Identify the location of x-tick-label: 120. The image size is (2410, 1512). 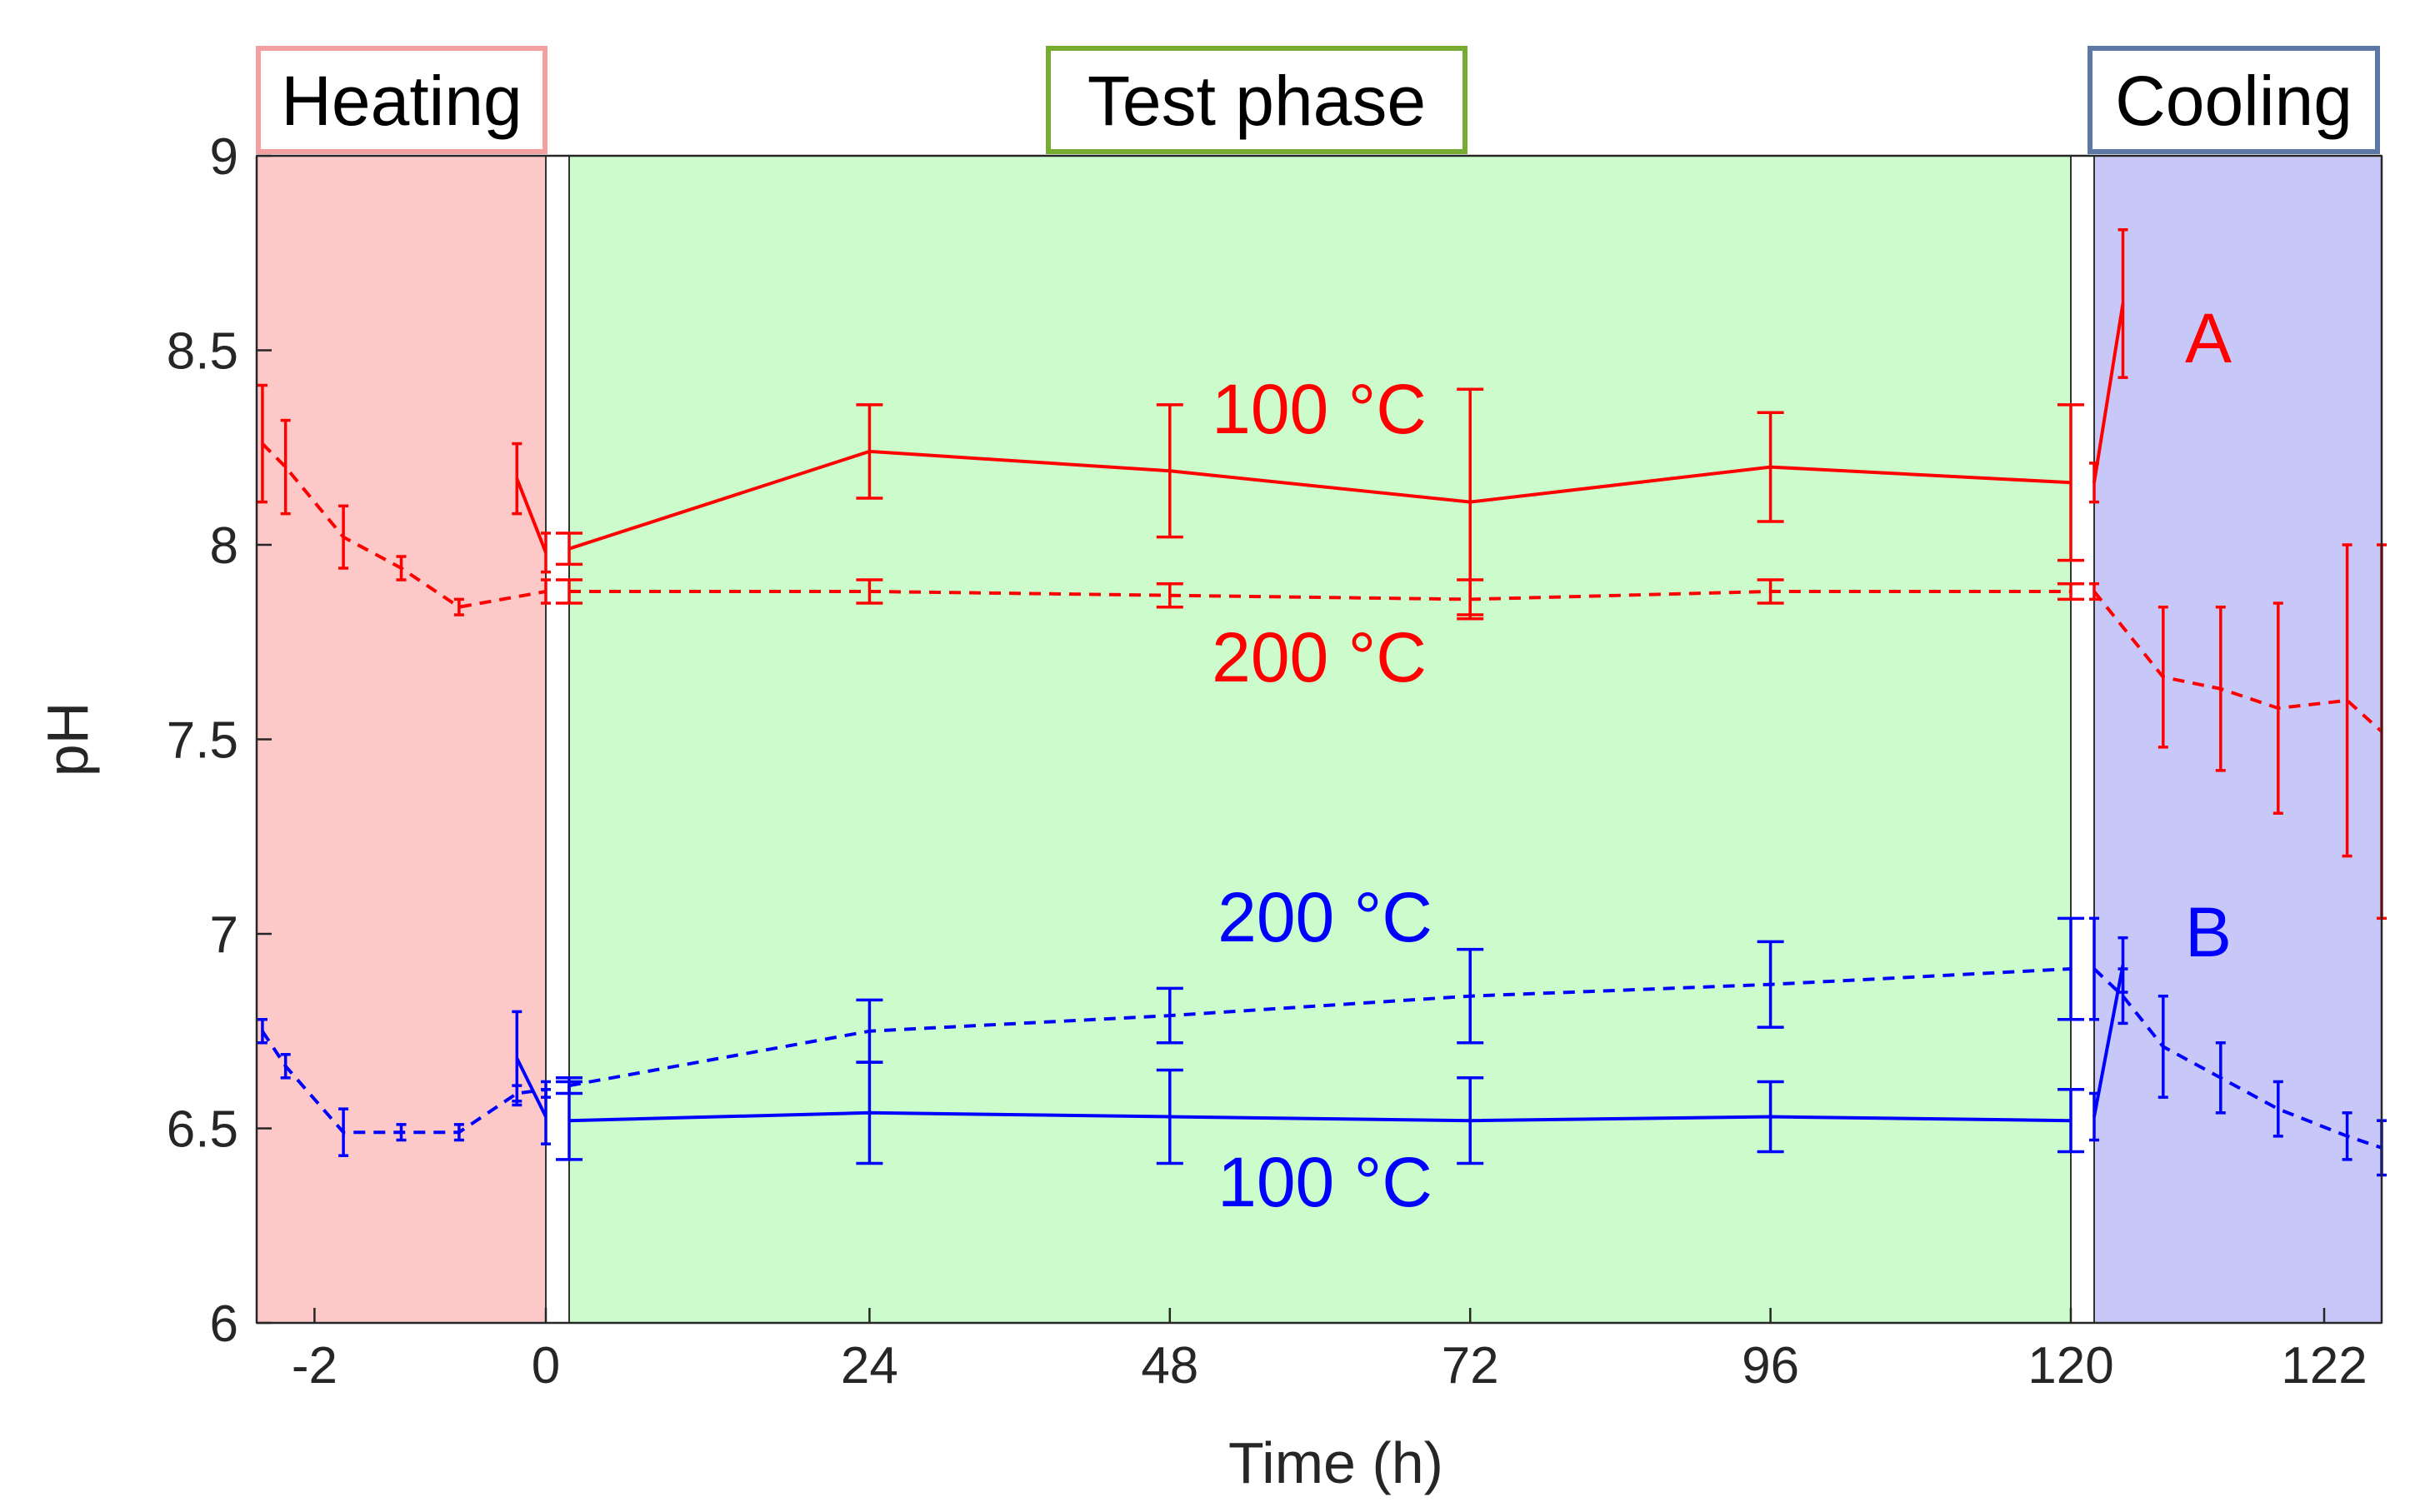
(2070, 1366).